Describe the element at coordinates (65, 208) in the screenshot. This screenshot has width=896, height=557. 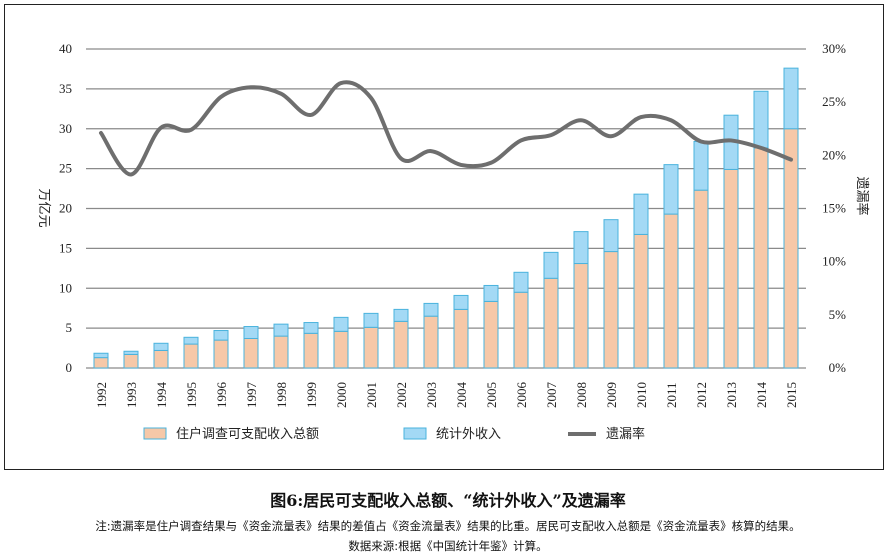
I see `y-tick-label: 20` at that location.